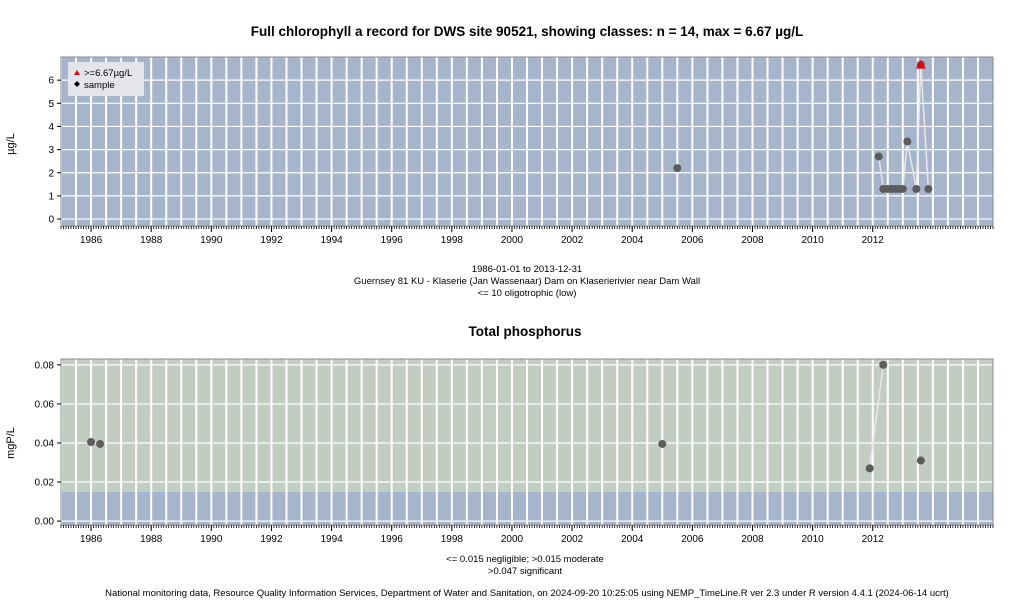 The image size is (1024, 600). What do you see at coordinates (271, 539) in the screenshot?
I see `tp-x-tick-label: 1992` at bounding box center [271, 539].